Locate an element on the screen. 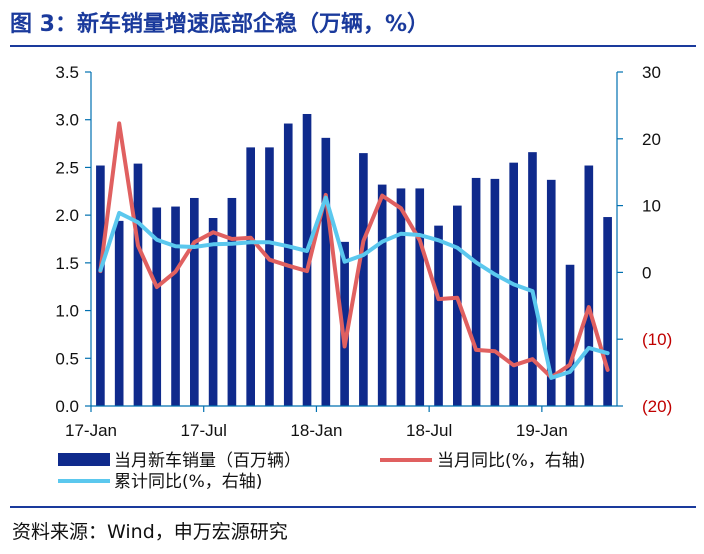 The height and width of the screenshot is (554, 704). figure-title: 图 3：新车销量增速底部企稳（万辆，%） is located at coordinates (220, 24).